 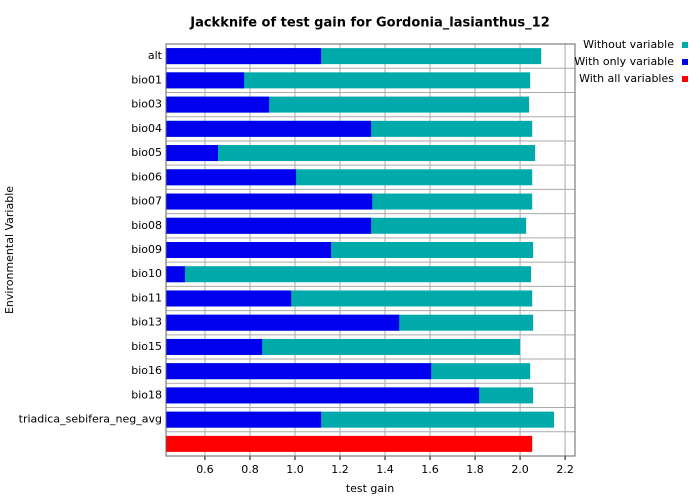 What do you see at coordinates (146, 370) in the screenshot?
I see `y-tick-label: bio16` at bounding box center [146, 370].